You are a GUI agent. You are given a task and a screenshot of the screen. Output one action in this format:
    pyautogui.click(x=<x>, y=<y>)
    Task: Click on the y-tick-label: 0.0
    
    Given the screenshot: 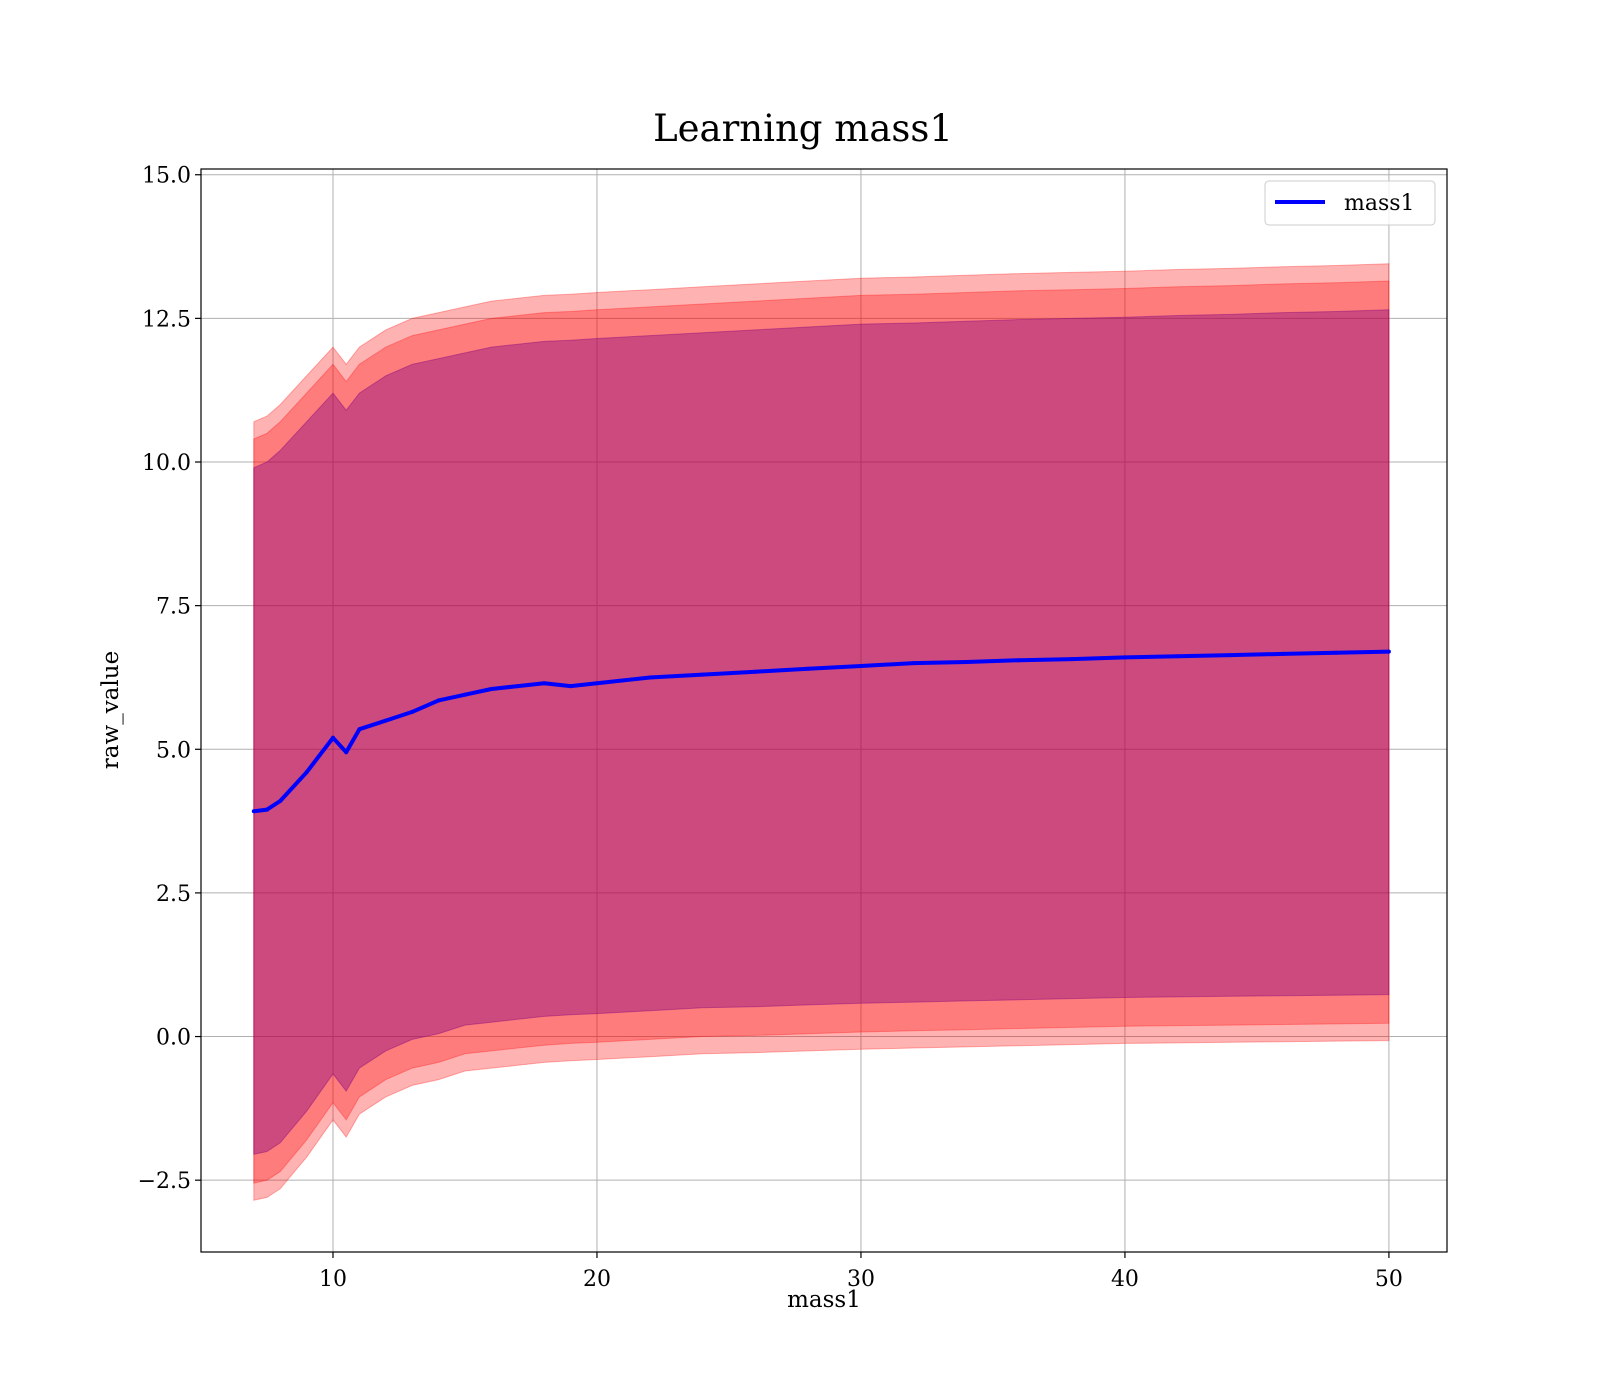 What is the action you would take?
    pyautogui.click(x=173, y=1038)
    